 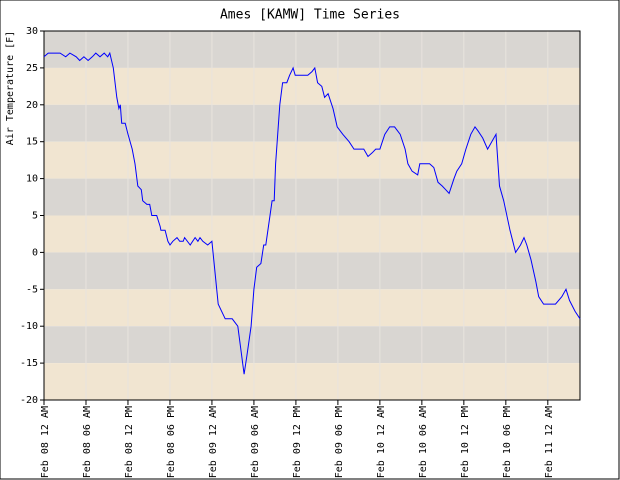 What do you see at coordinates (32, 179) in the screenshot?
I see `y-tick-label: 10` at bounding box center [32, 179].